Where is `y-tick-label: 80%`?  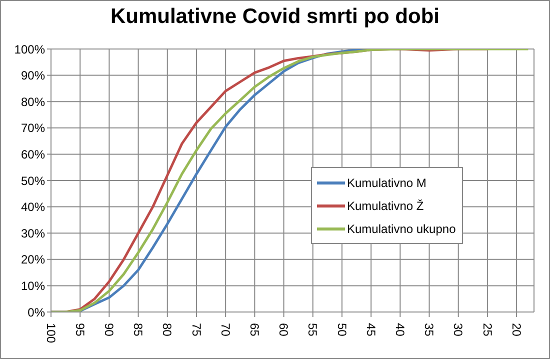 y-tick-label: 80% is located at coordinates (33, 101).